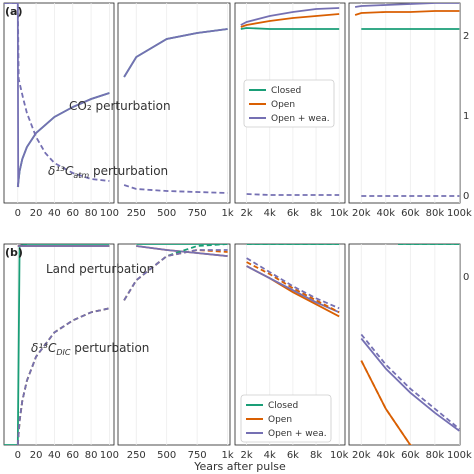  Describe the element at coordinates (72, 455) in the screenshot. I see `panel-1-x-tick-label: 60` at that location.